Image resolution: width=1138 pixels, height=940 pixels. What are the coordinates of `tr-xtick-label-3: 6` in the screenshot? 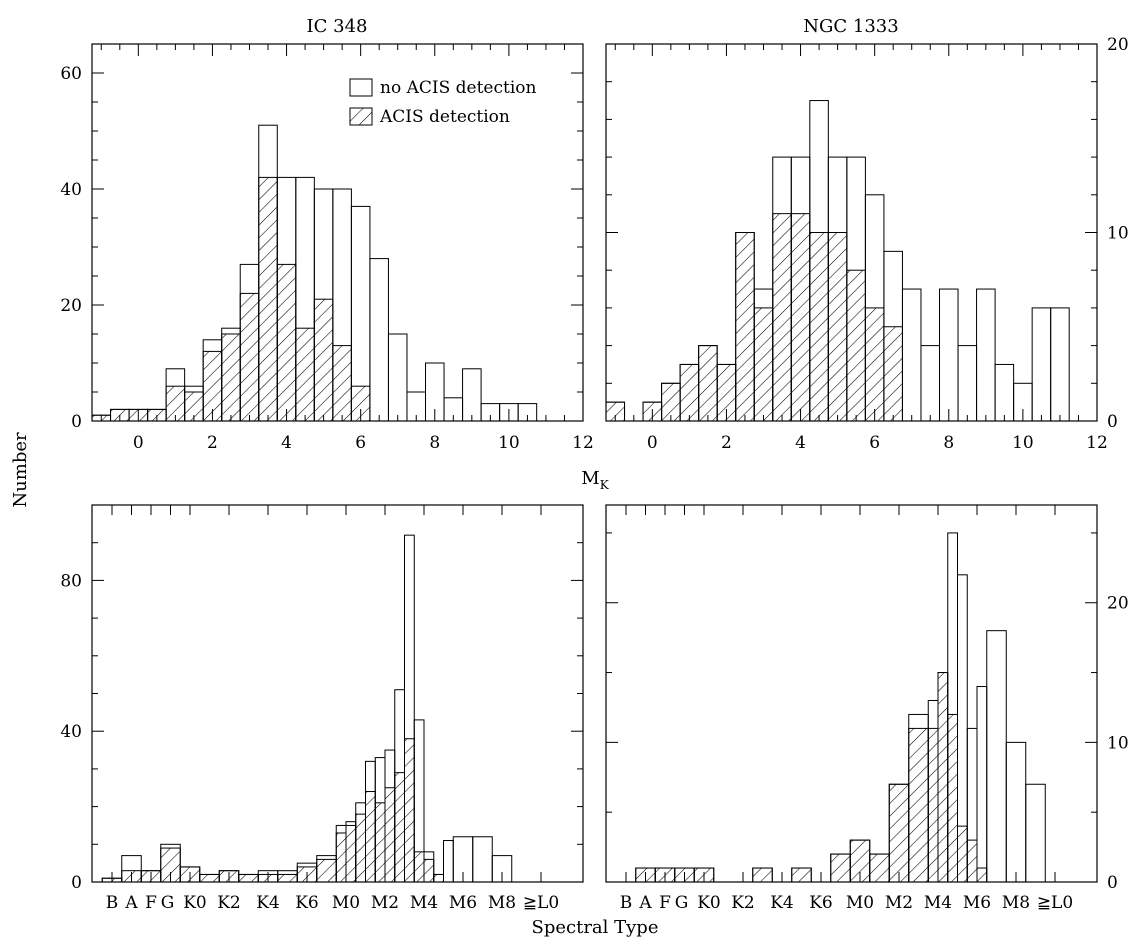 It's located at (874, 443).